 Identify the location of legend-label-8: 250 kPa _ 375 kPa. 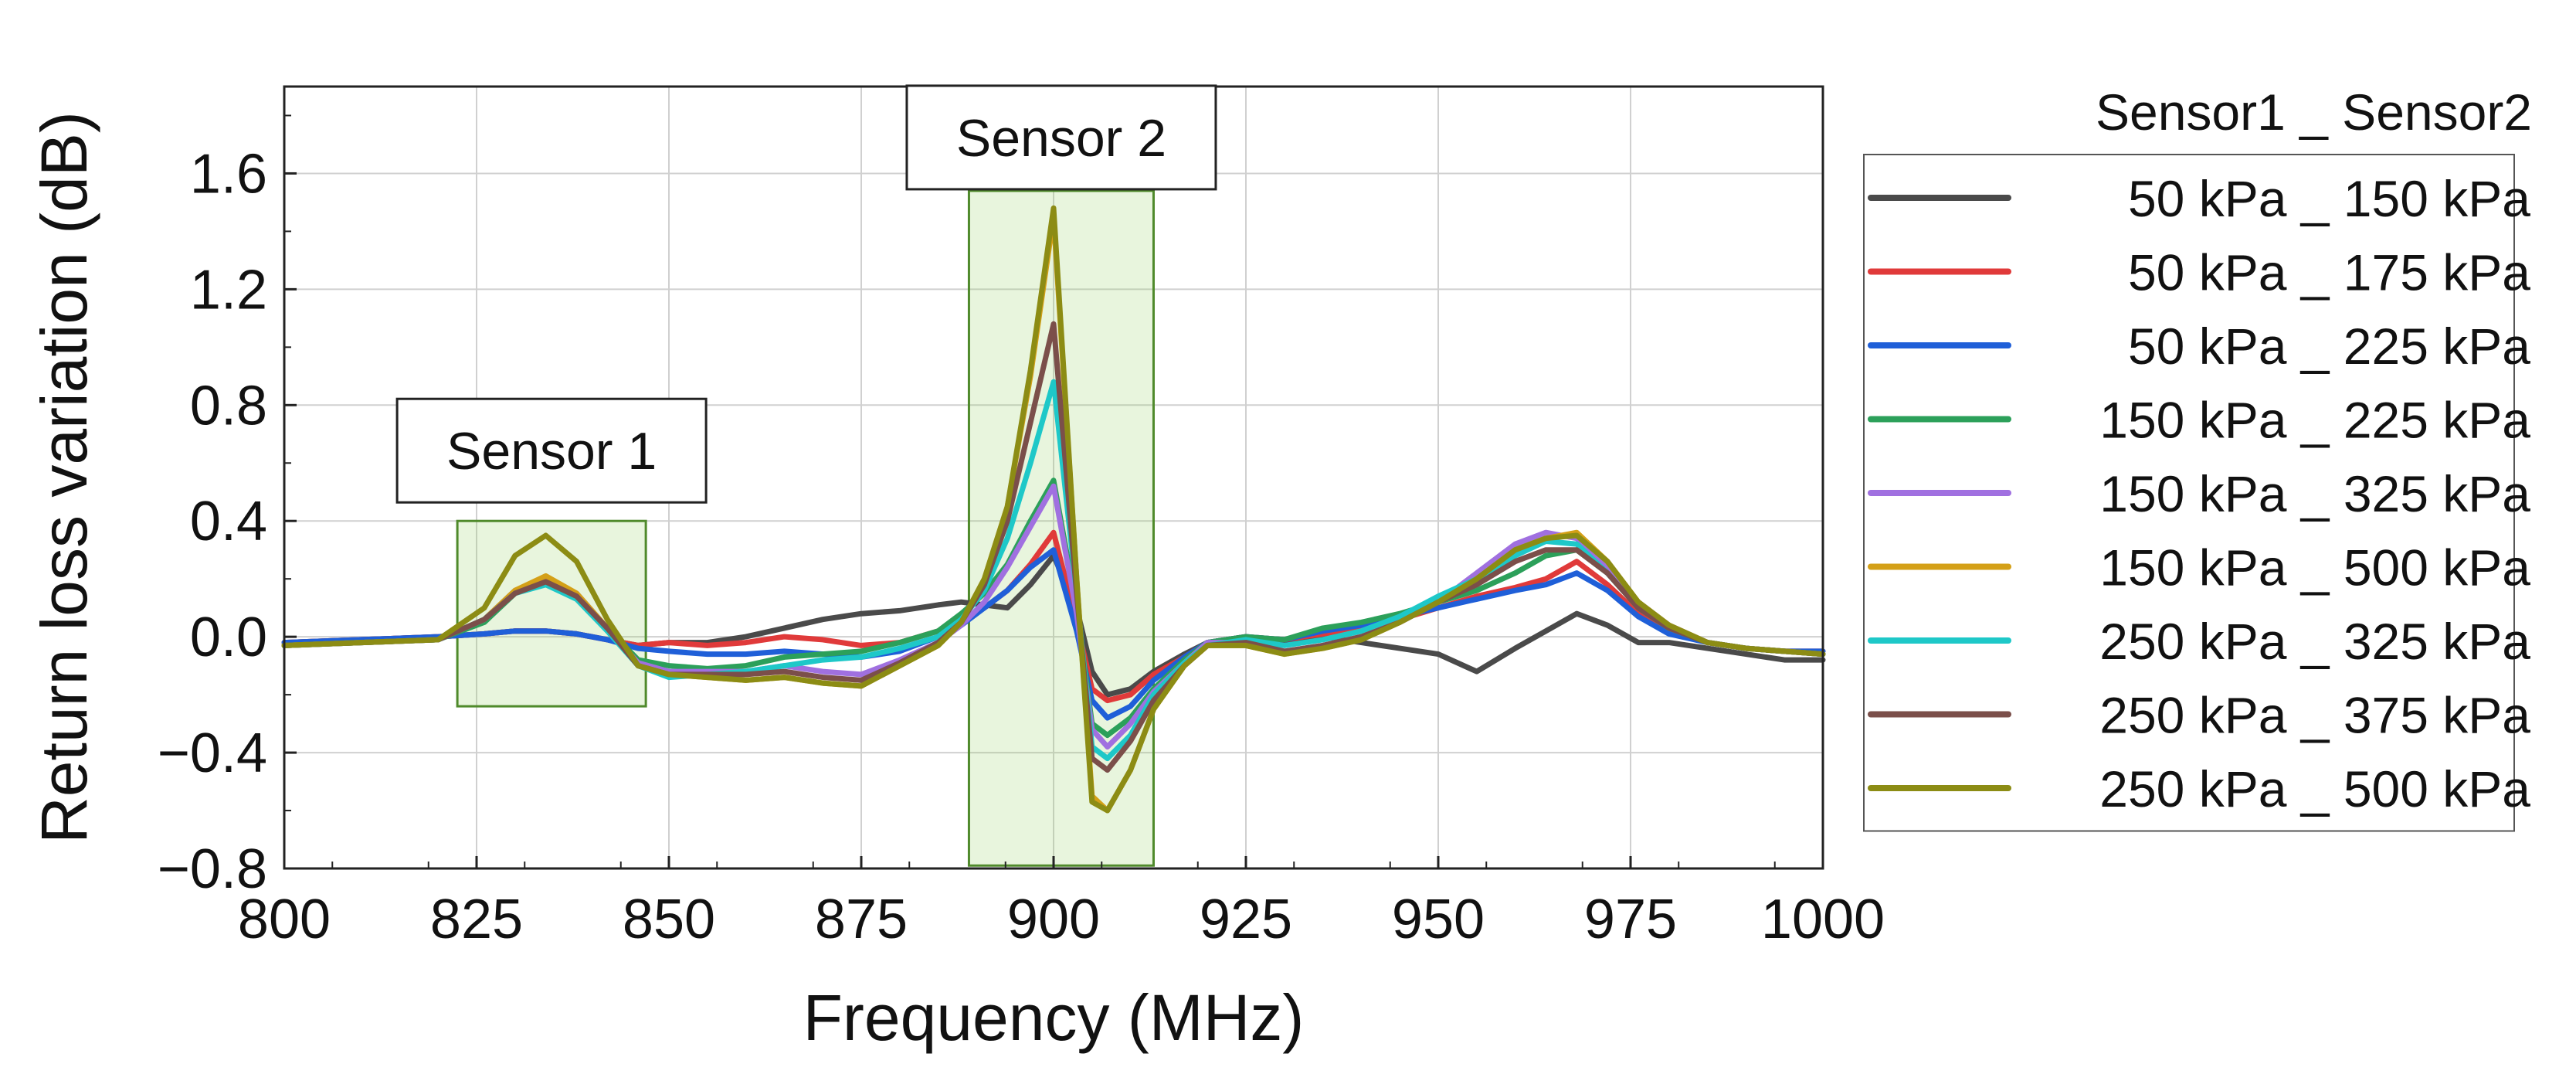
(2314, 715).